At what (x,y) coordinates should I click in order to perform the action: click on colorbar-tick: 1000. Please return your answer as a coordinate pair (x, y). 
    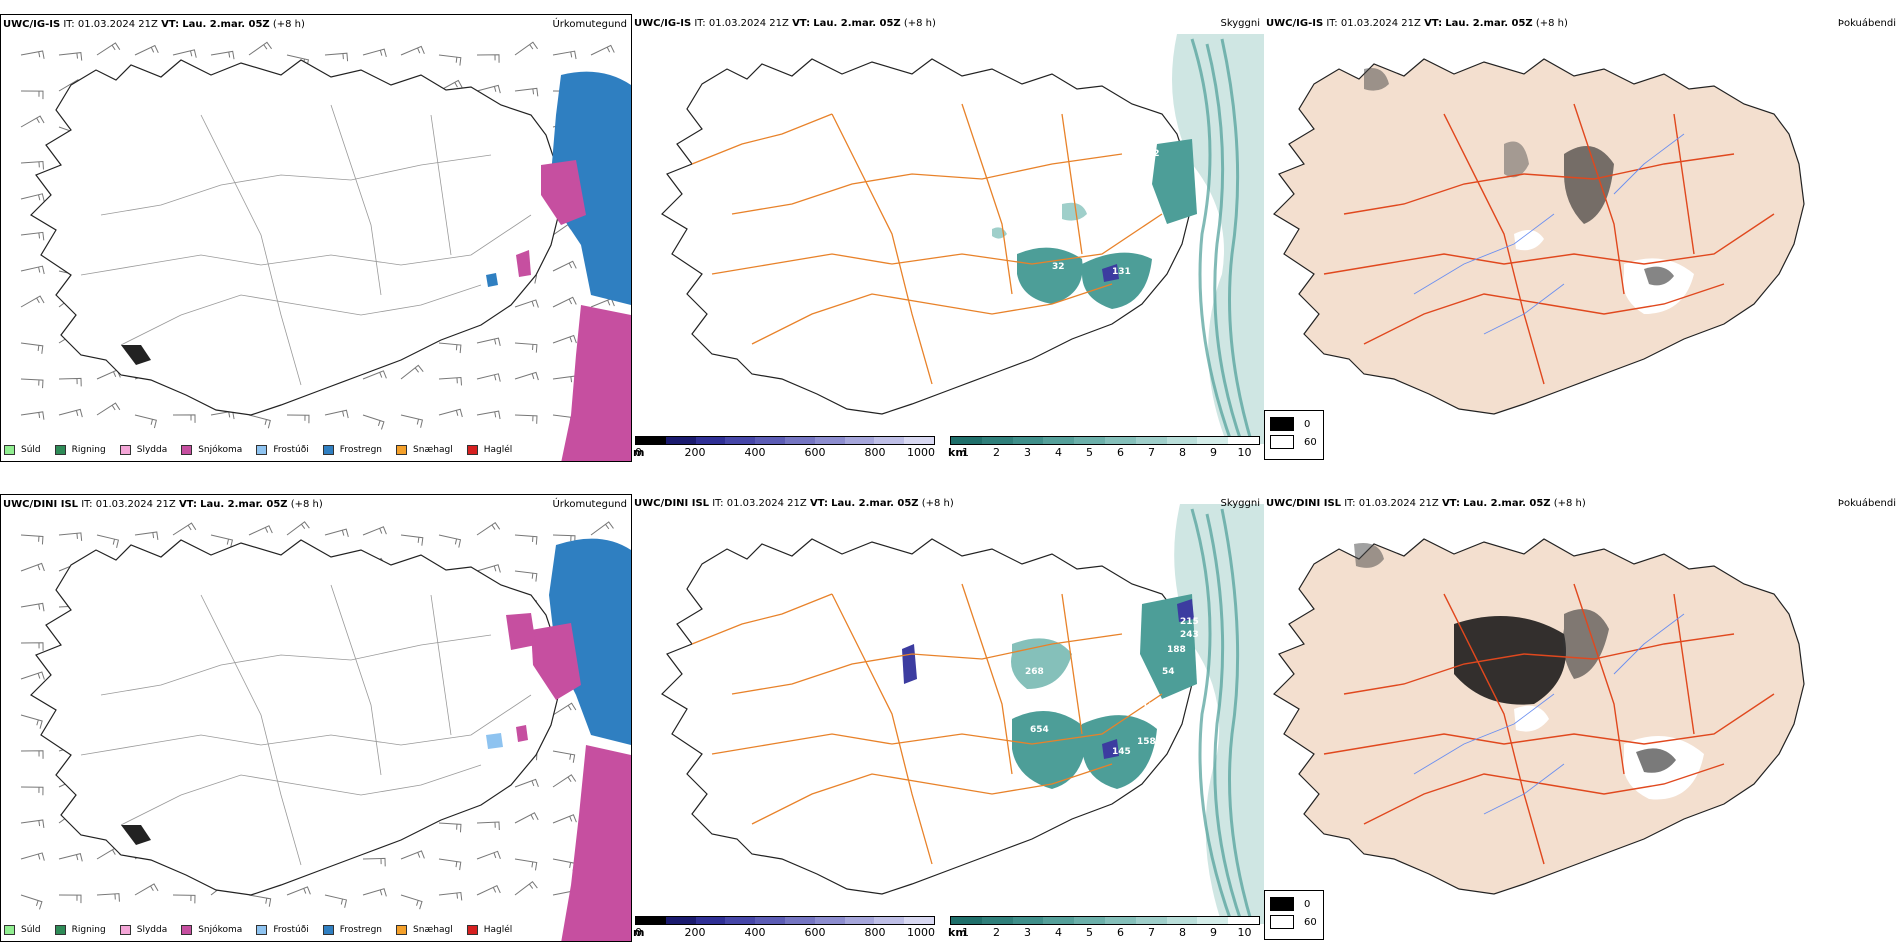
    Looking at the image, I should click on (921, 452).